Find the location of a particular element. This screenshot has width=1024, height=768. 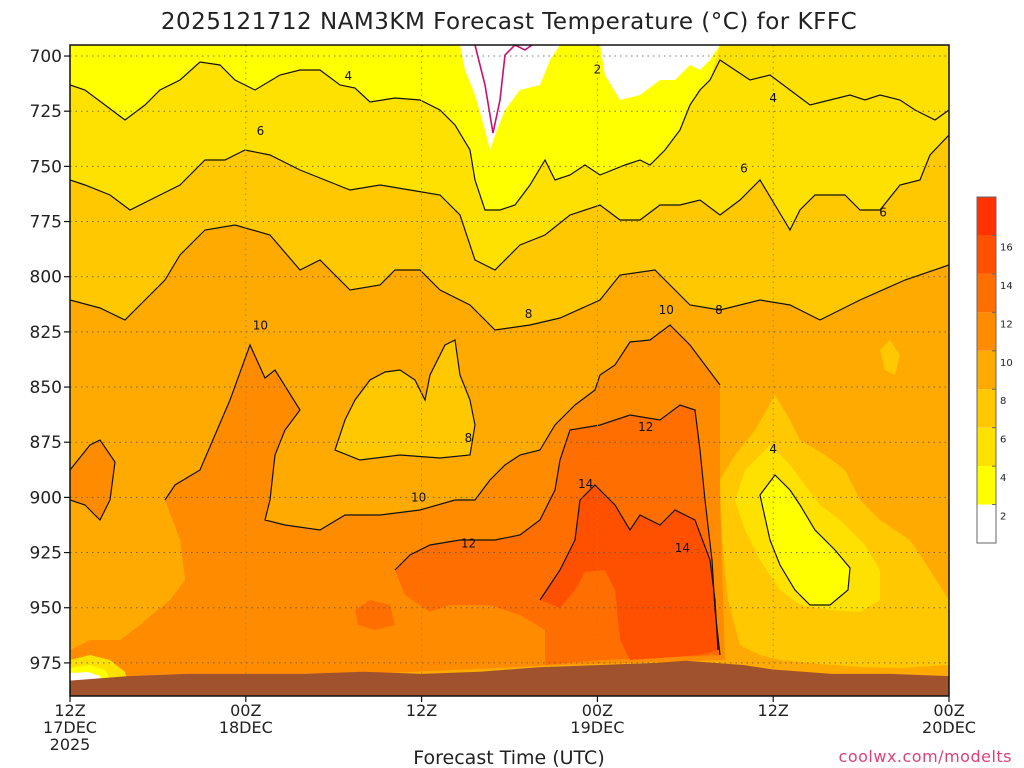

colorbar-frame is located at coordinates (986, 370).